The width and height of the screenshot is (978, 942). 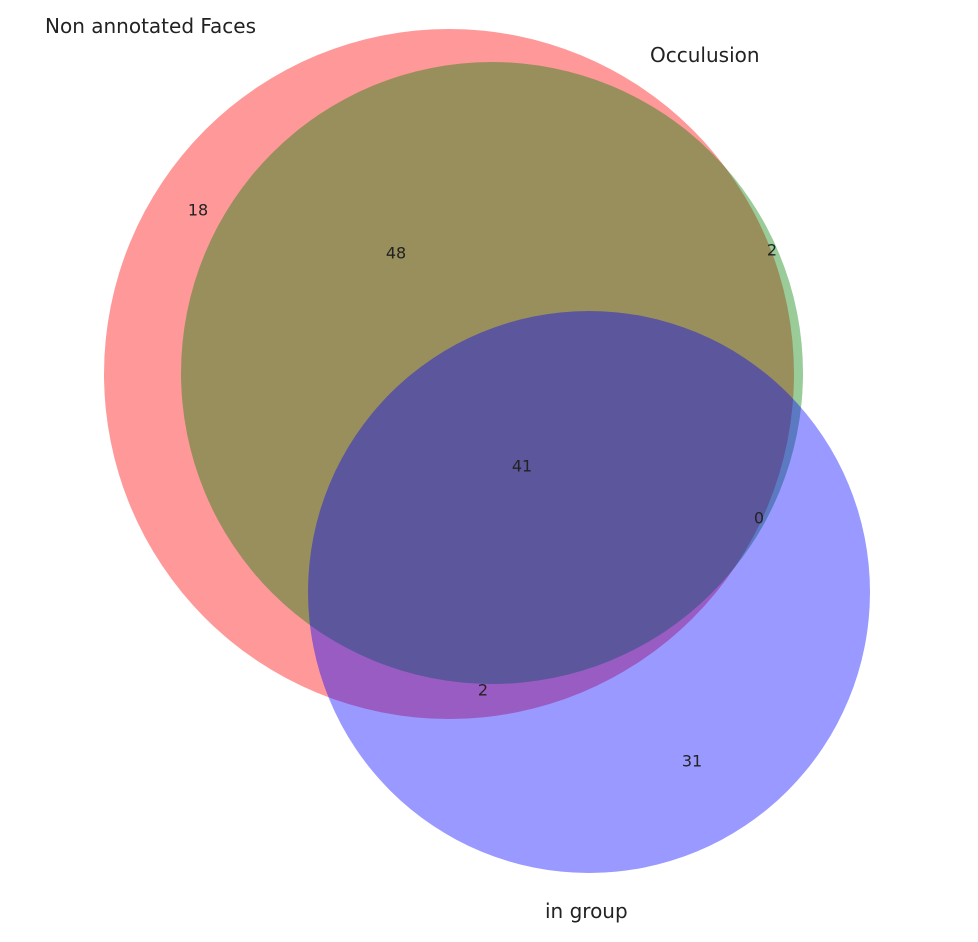 What do you see at coordinates (586, 911) in the screenshot?
I see `set-label-in-group: in group` at bounding box center [586, 911].